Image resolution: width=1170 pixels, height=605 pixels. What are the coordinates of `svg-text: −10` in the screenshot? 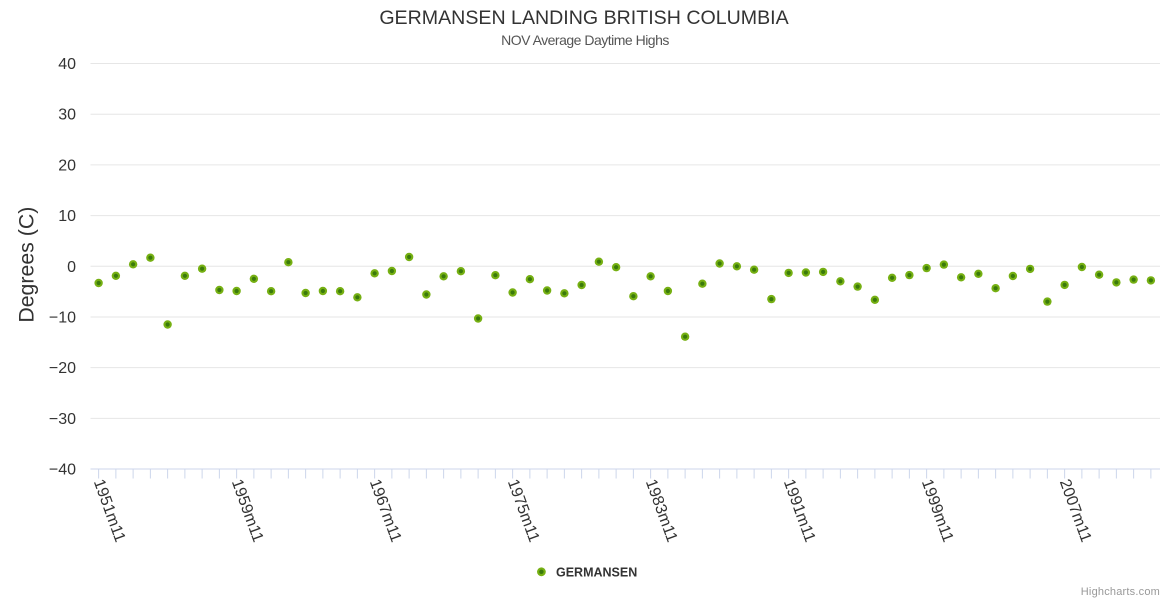 It's located at (62, 317).